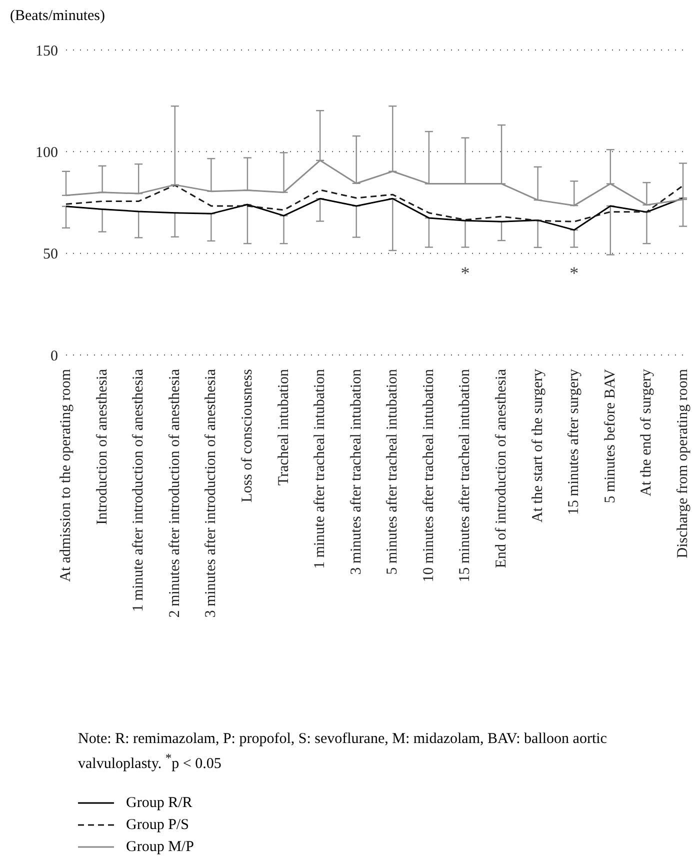 The image size is (699, 858). What do you see at coordinates (159, 803) in the screenshot?
I see `legend-label: Group R/R` at bounding box center [159, 803].